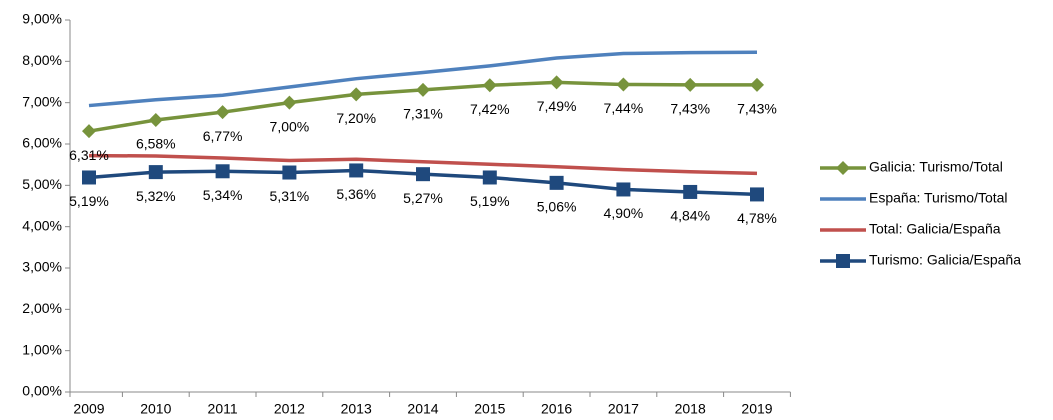 The width and height of the screenshot is (1053, 420). What do you see at coordinates (88, 409) in the screenshot?
I see `x-tick-label: 2009` at bounding box center [88, 409].